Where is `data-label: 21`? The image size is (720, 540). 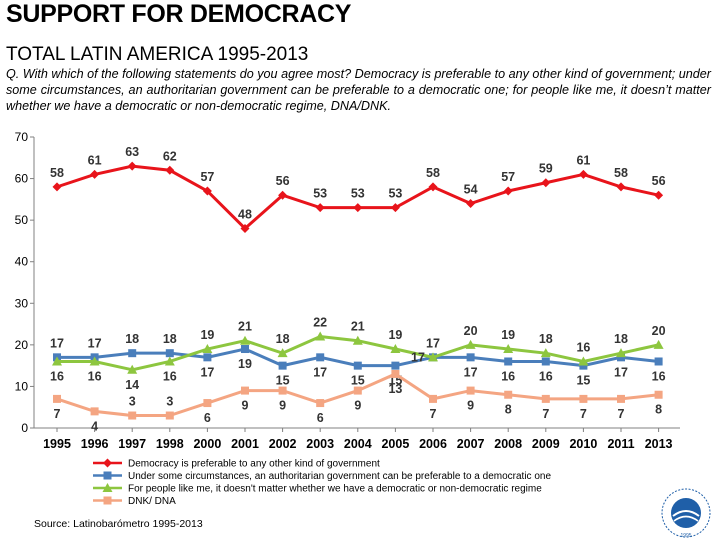 data-label: 21 is located at coordinates (245, 327).